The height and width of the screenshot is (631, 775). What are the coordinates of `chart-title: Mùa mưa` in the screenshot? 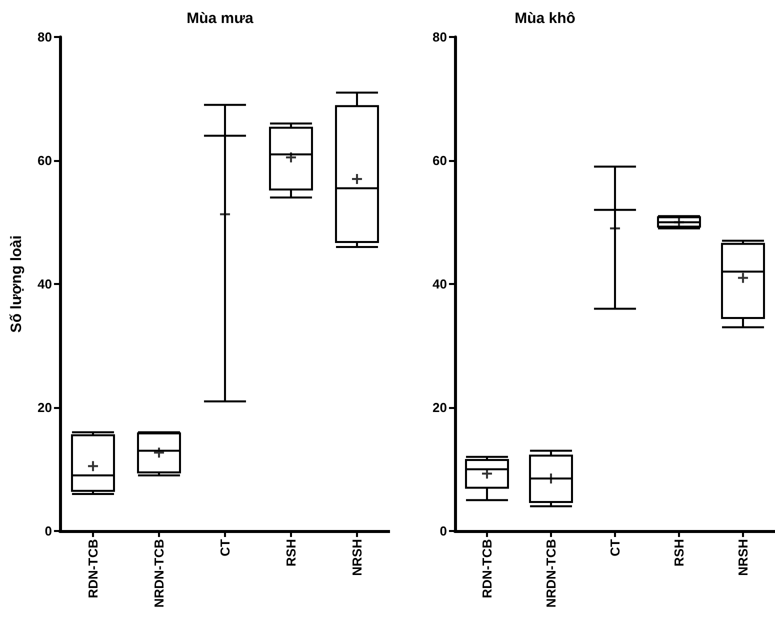 It's located at (220, 18).